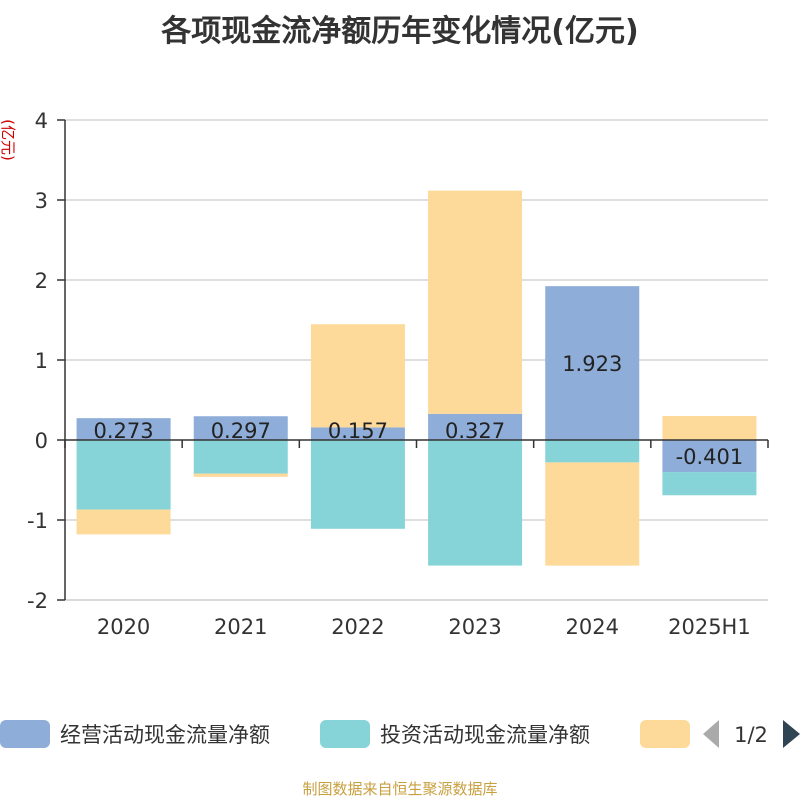 This screenshot has height=800, width=800. What do you see at coordinates (41, 201) in the screenshot?
I see `y-tick-label: 3` at bounding box center [41, 201].